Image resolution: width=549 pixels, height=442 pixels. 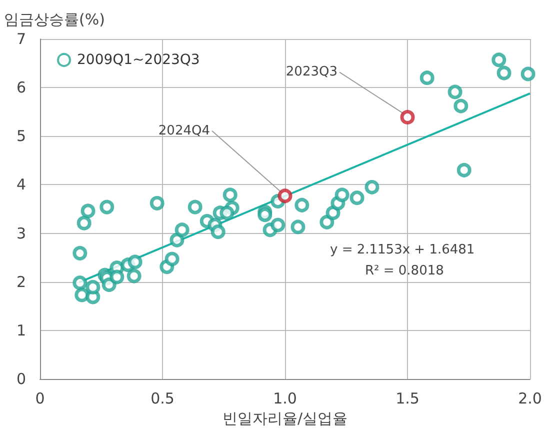 I want to click on legend-label: 2009Q1~2023Q3, so click(x=138, y=60).